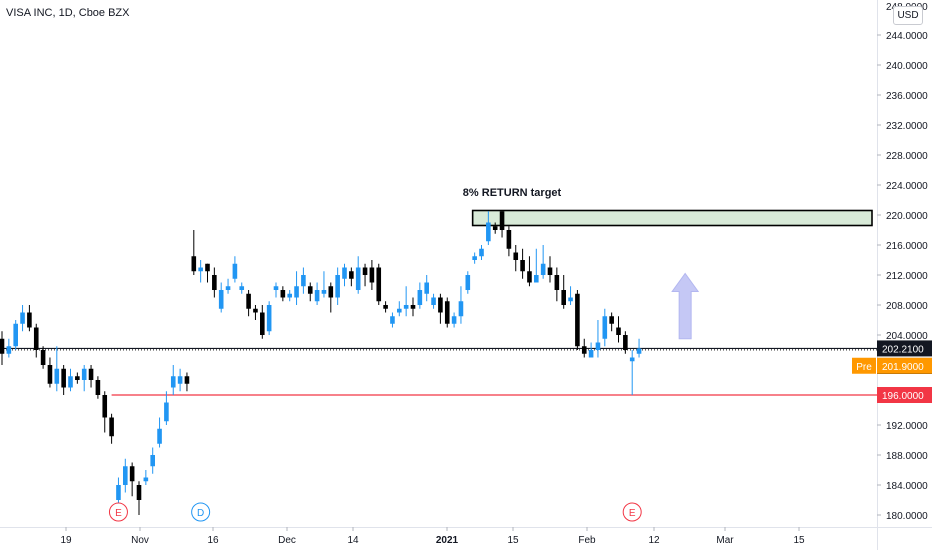  What do you see at coordinates (66, 540) in the screenshot?
I see `x-tick-label: 19` at bounding box center [66, 540].